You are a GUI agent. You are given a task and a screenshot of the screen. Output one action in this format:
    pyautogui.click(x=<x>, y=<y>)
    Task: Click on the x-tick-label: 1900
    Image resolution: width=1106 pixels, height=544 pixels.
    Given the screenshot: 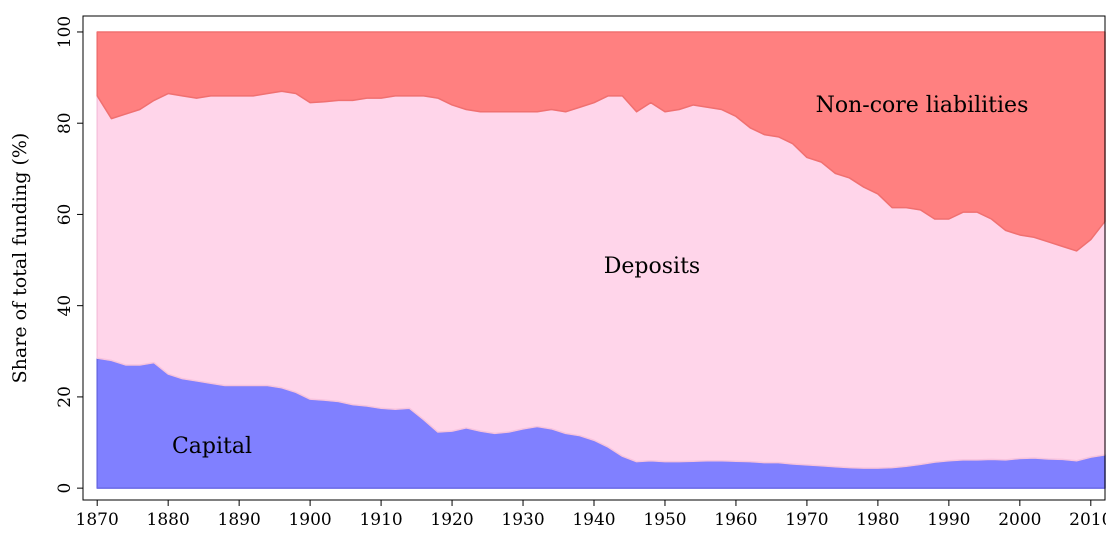 What is the action you would take?
    pyautogui.click(x=309, y=520)
    